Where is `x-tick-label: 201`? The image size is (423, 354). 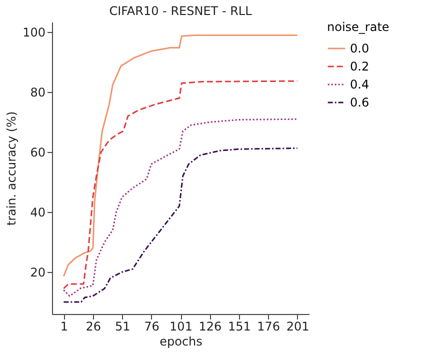 x-tick-label: 201 is located at coordinates (298, 327).